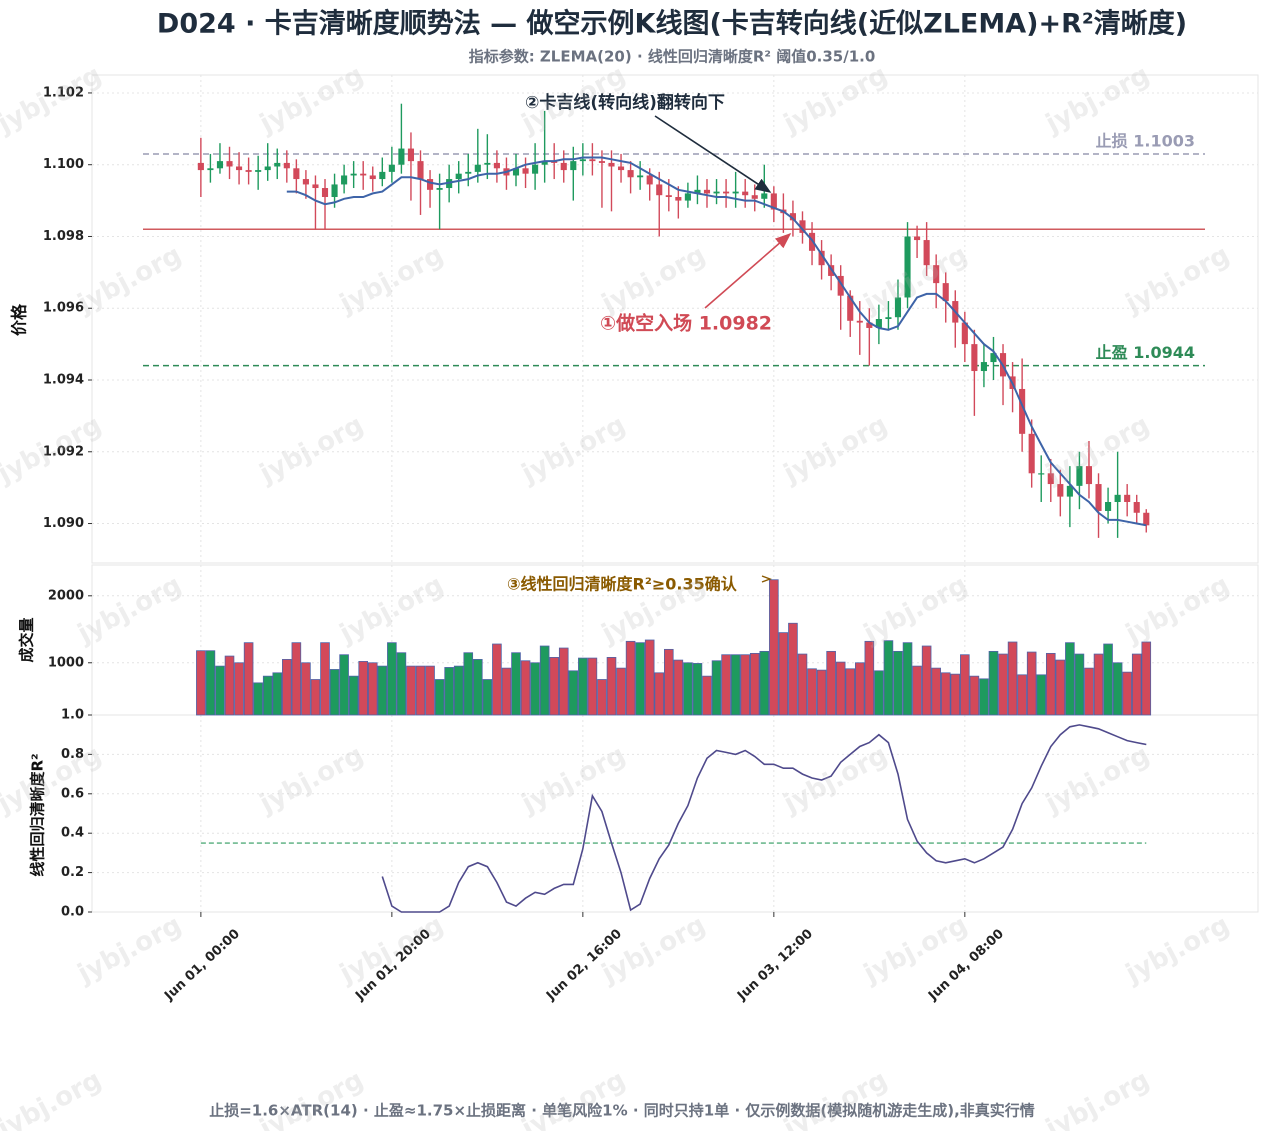 The image size is (1269, 1131). I want to click on y-axis-label: 价格, so click(19, 319).